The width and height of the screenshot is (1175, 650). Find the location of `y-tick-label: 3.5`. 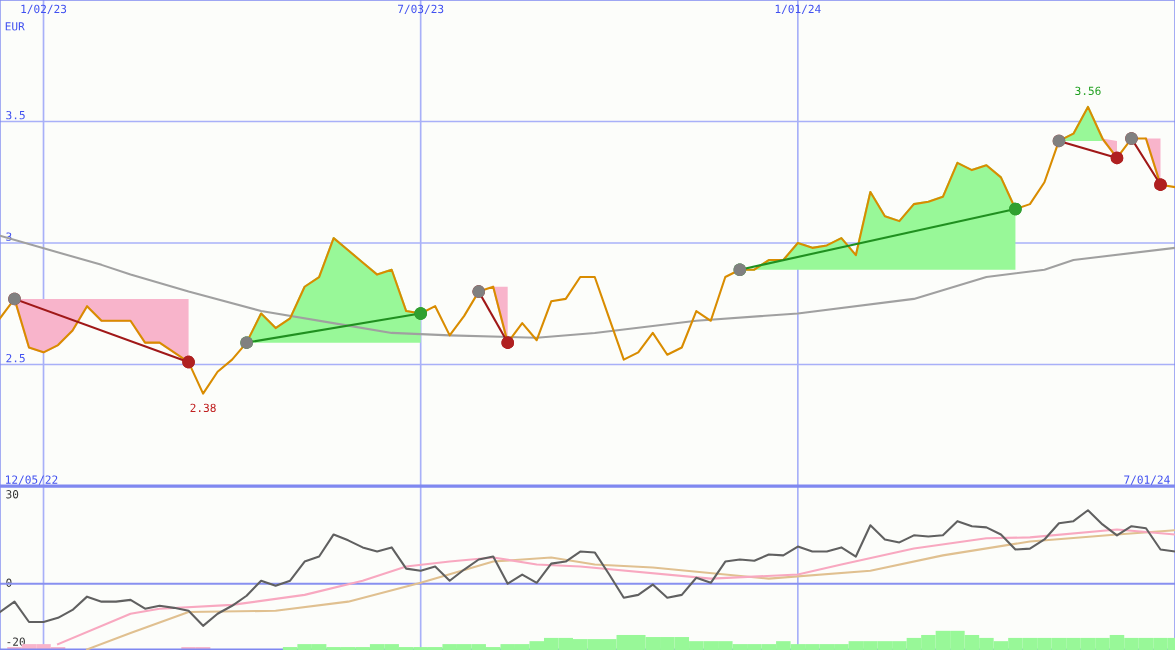

y-tick-label: 3.5 is located at coordinates (15, 115).